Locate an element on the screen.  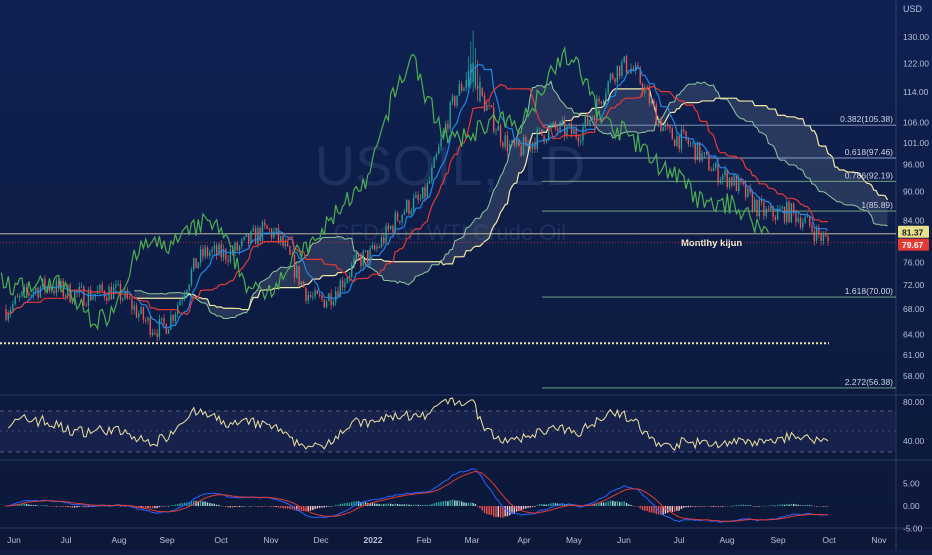
time-tick-label: Jul is located at coordinates (679, 540).